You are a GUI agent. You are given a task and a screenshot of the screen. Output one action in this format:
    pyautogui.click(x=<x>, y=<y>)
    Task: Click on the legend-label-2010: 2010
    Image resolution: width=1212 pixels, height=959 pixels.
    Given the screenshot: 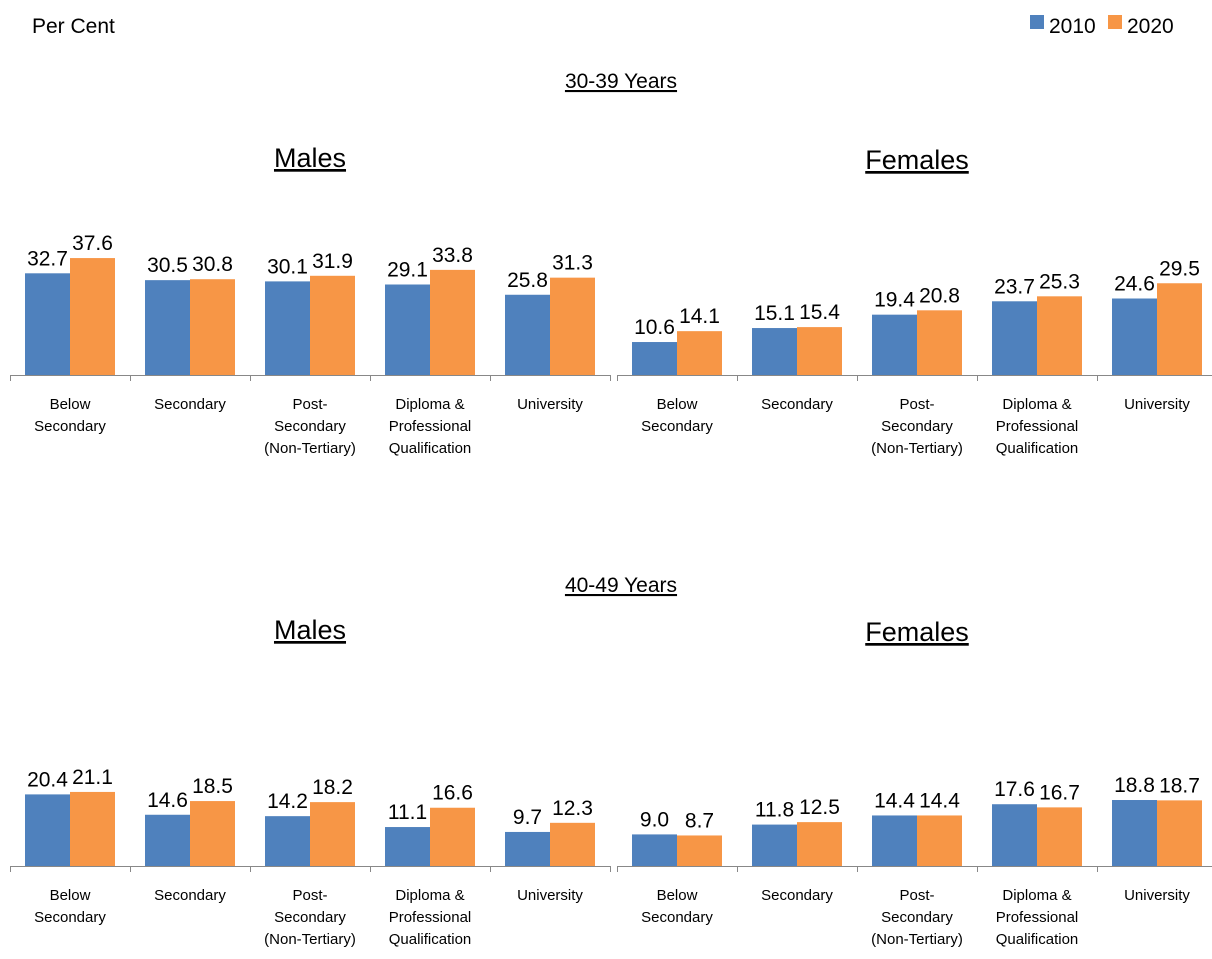 What is the action you would take?
    pyautogui.click(x=1072, y=26)
    